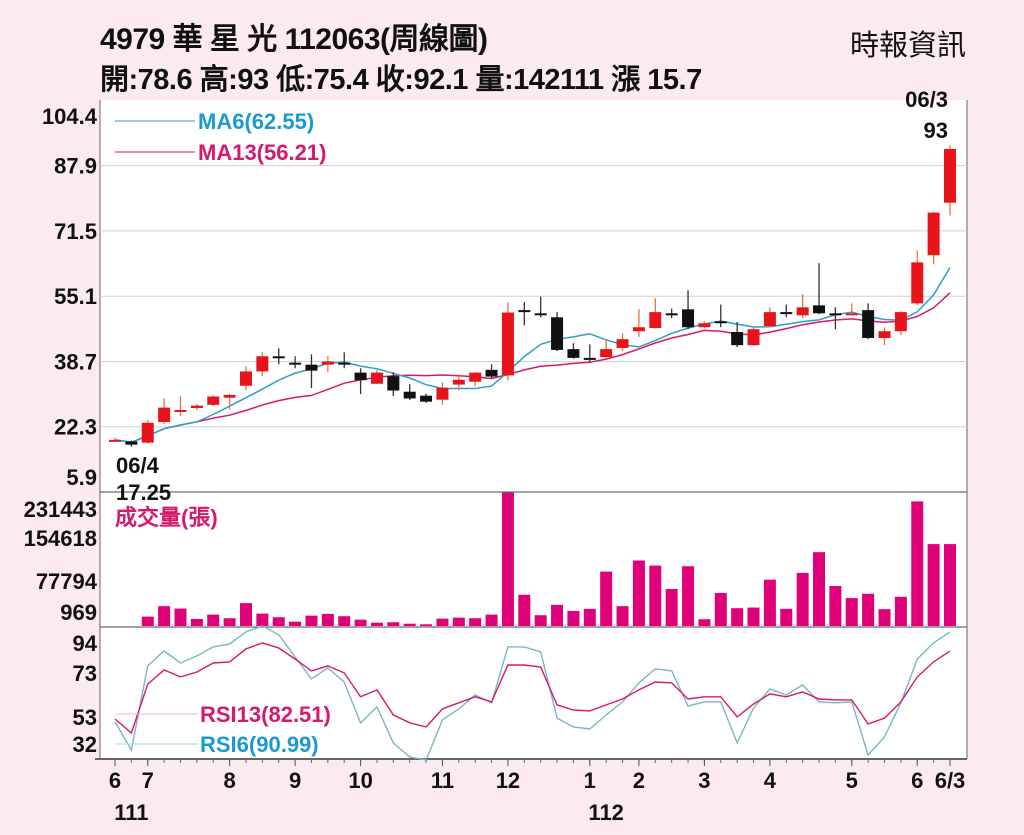 The width and height of the screenshot is (1024, 835). What do you see at coordinates (590, 780) in the screenshot?
I see `x-tick-label: 1` at bounding box center [590, 780].